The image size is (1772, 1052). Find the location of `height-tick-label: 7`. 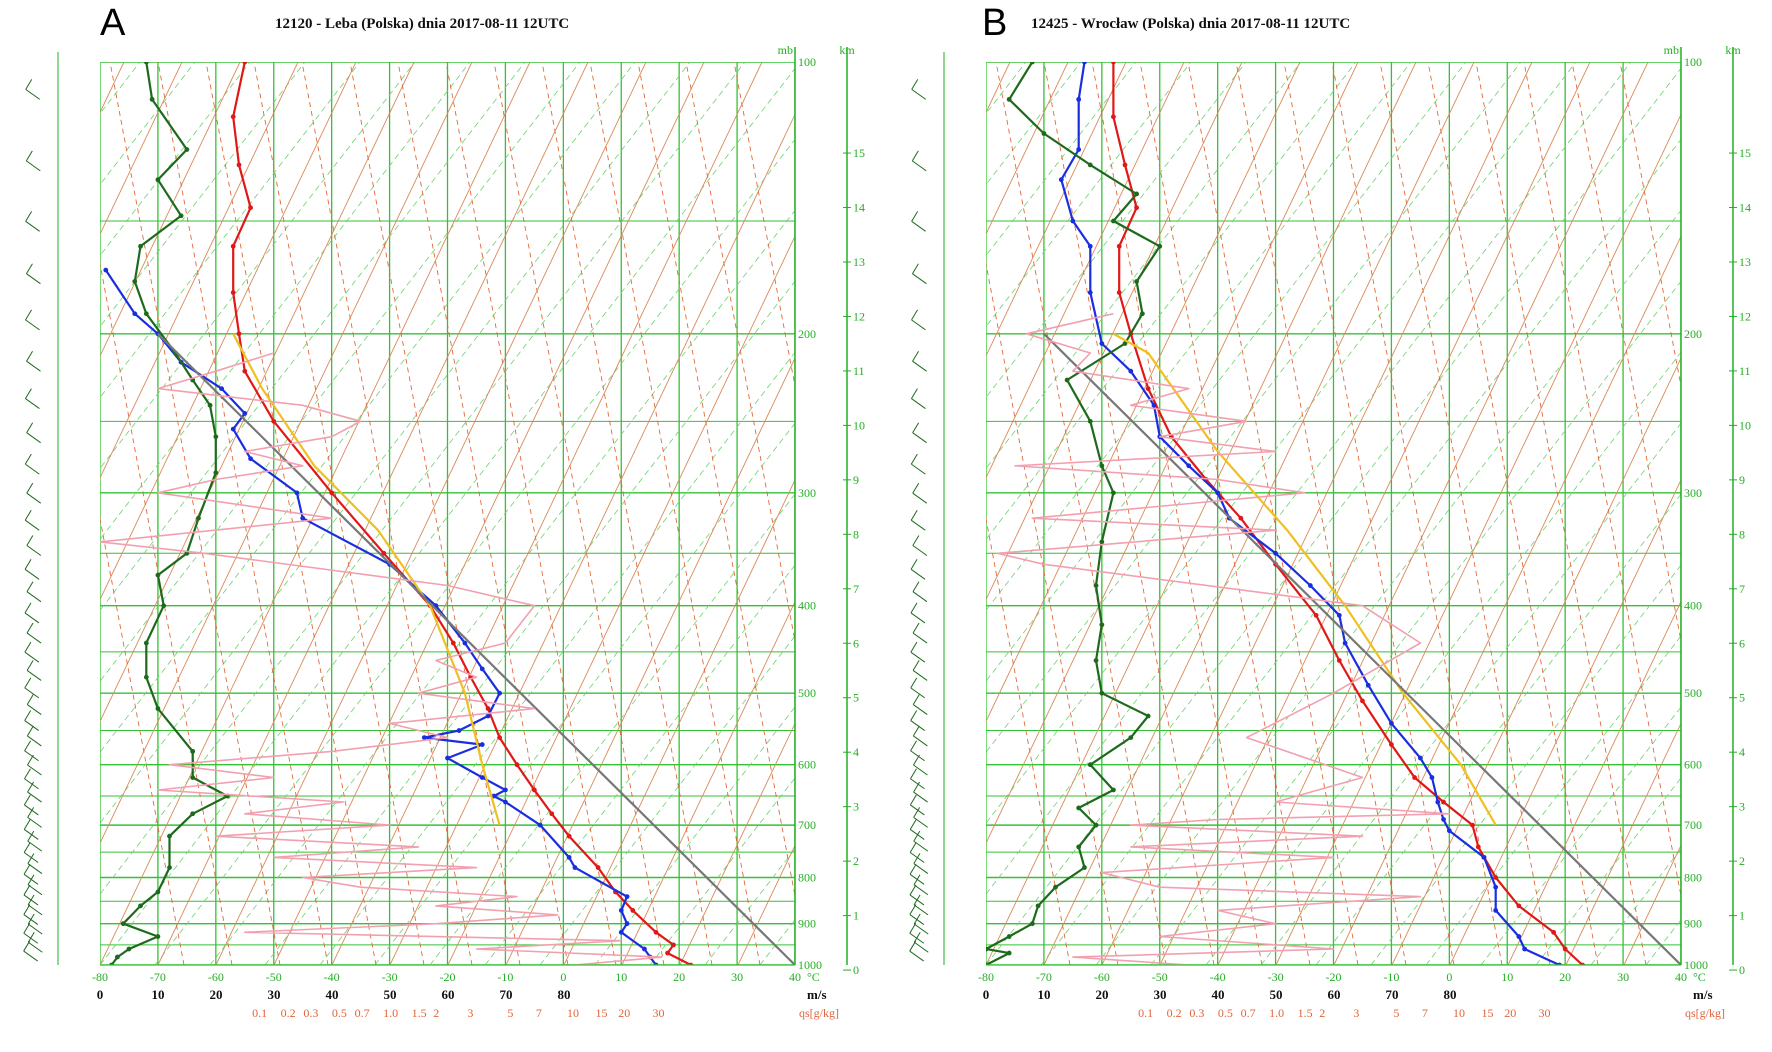

height-tick-label: 7 is located at coordinates (1742, 589).